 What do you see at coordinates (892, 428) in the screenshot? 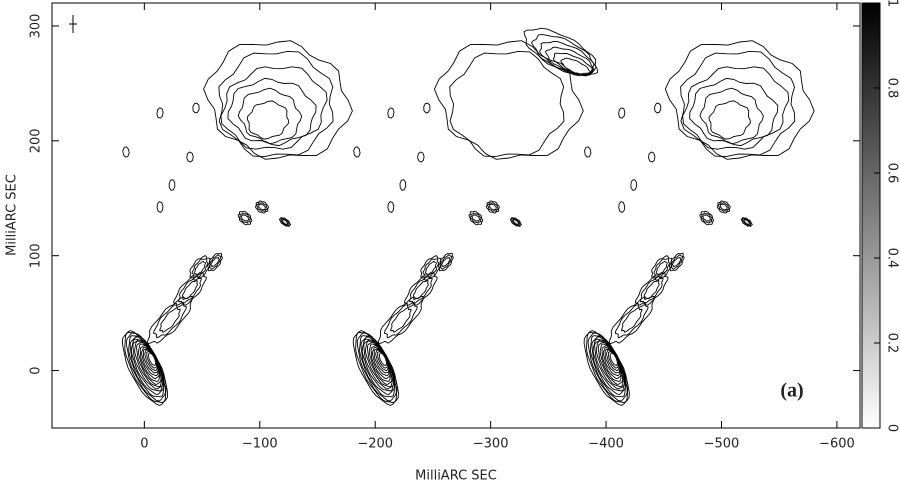
I see `colorbar-tick-label: 0` at bounding box center [892, 428].